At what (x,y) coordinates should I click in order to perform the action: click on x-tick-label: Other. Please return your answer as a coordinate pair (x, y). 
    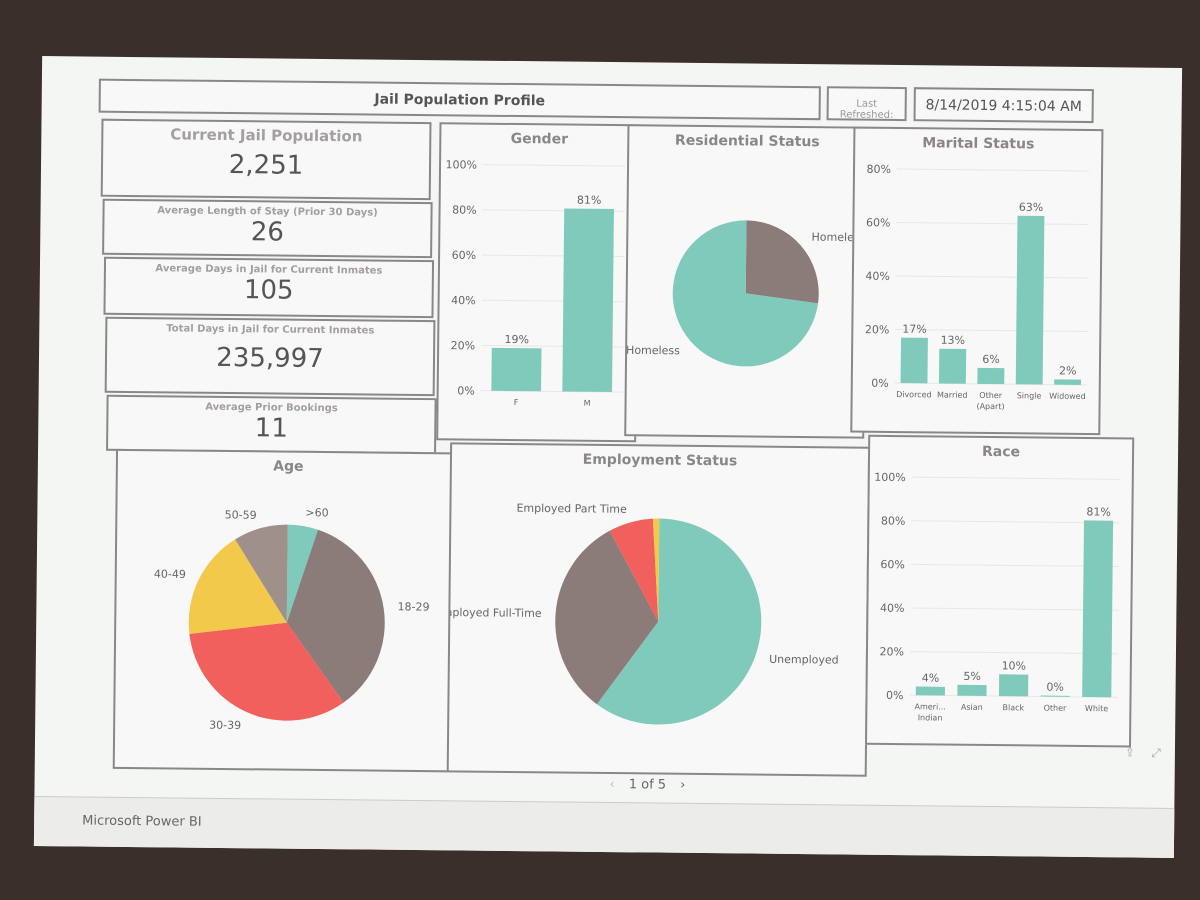
    Looking at the image, I should click on (1056, 708).